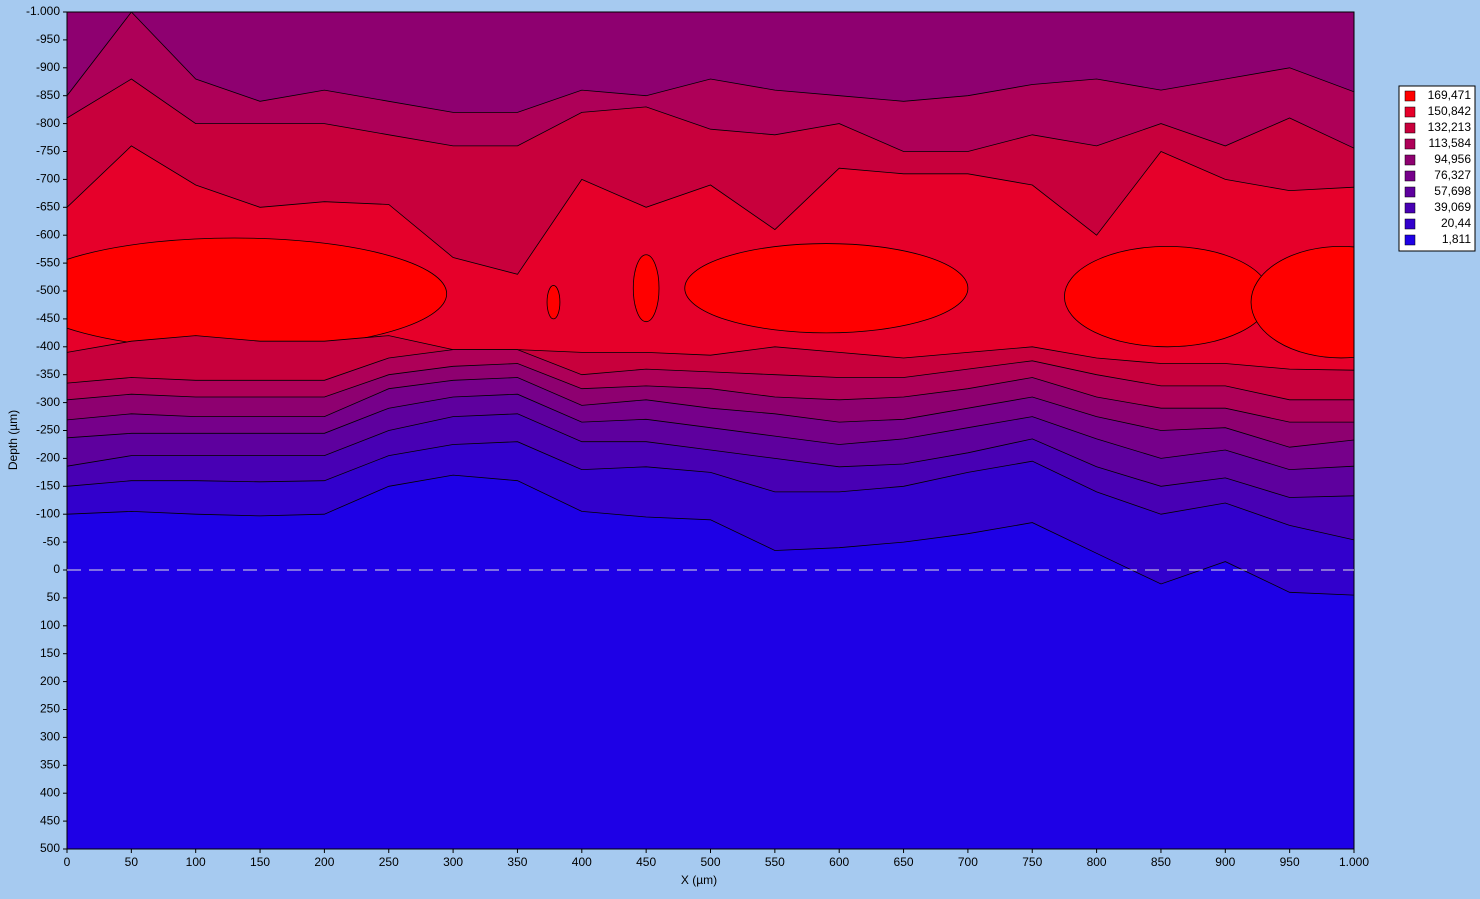 This screenshot has height=899, width=1480. What do you see at coordinates (1450, 143) in the screenshot?
I see `legend-label: 113,584` at bounding box center [1450, 143].